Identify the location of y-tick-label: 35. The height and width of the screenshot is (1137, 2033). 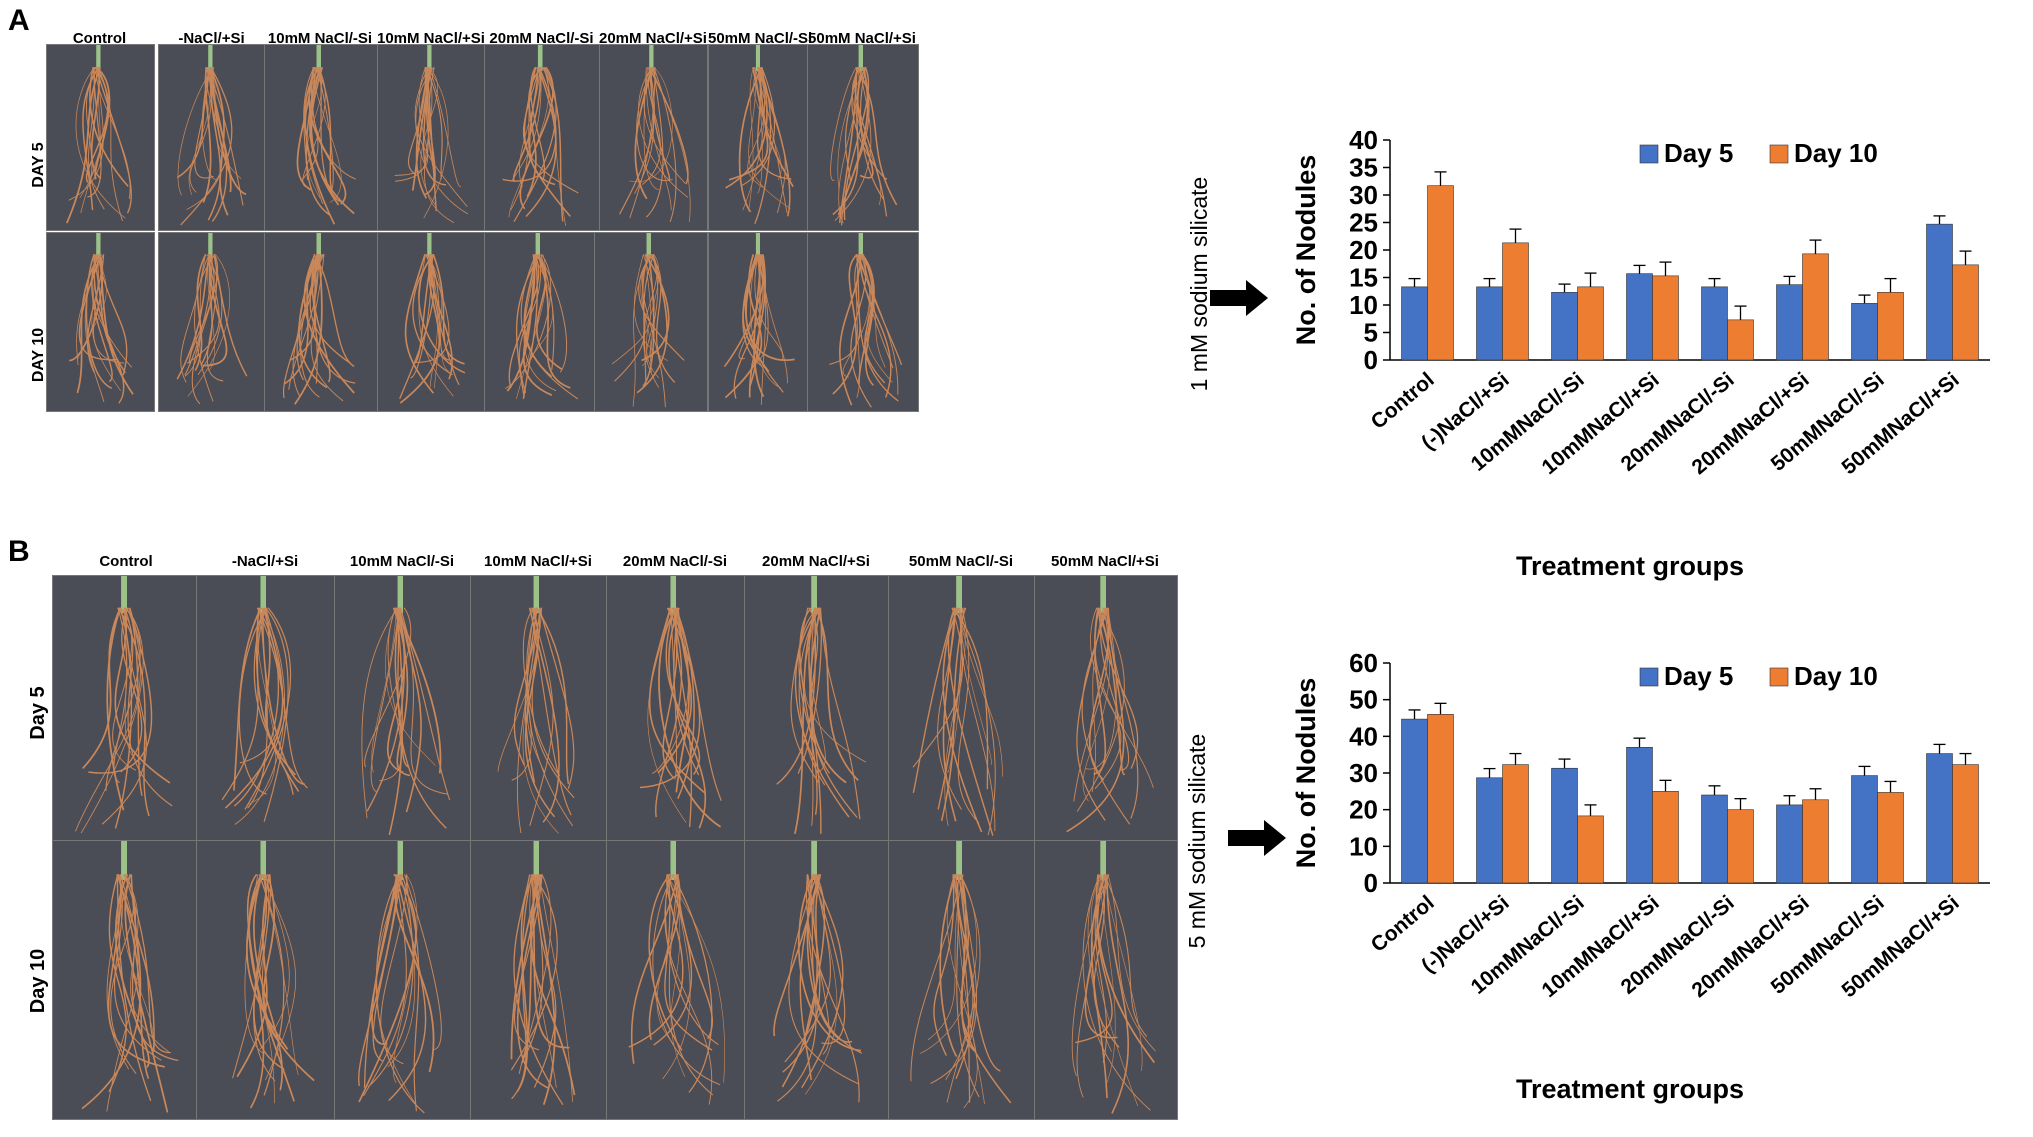
(1363, 168).